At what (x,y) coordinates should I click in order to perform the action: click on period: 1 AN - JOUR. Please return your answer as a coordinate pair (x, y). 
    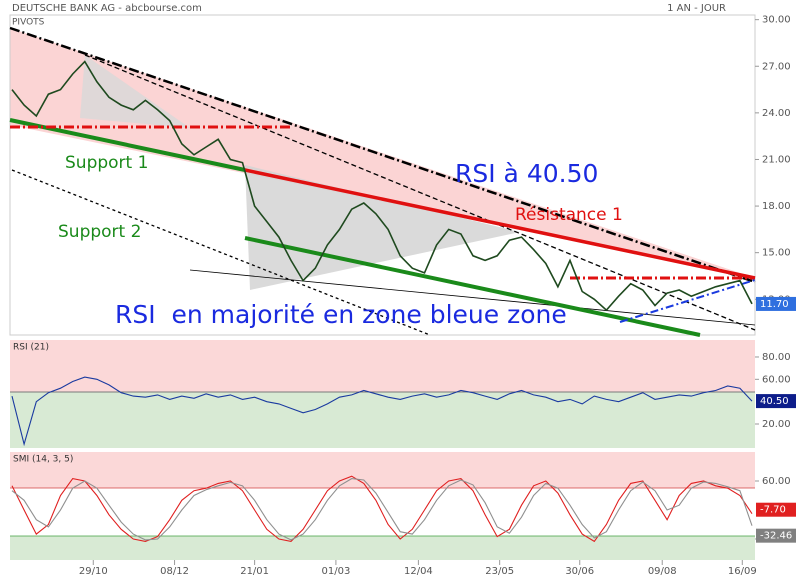
    Looking at the image, I should click on (696, 8).